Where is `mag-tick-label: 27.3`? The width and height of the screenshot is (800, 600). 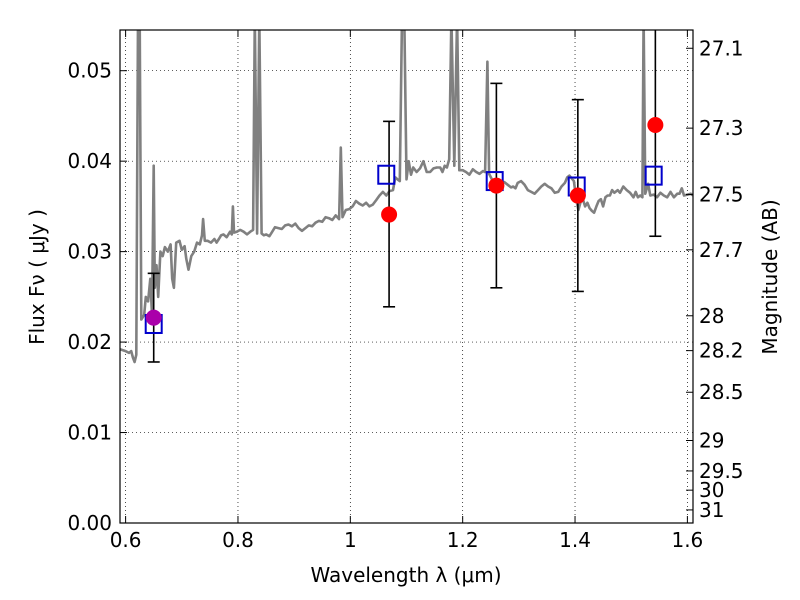
mag-tick-label: 27.3 is located at coordinates (721, 128).